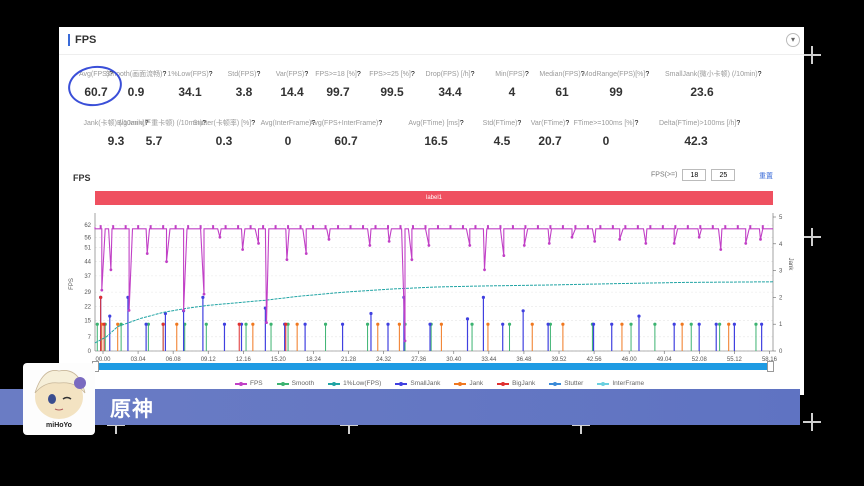 This screenshot has height=486, width=864. What do you see at coordinates (604, 123) in the screenshot?
I see `metric-label: FTime>=100ms [%]` at bounding box center [604, 123].